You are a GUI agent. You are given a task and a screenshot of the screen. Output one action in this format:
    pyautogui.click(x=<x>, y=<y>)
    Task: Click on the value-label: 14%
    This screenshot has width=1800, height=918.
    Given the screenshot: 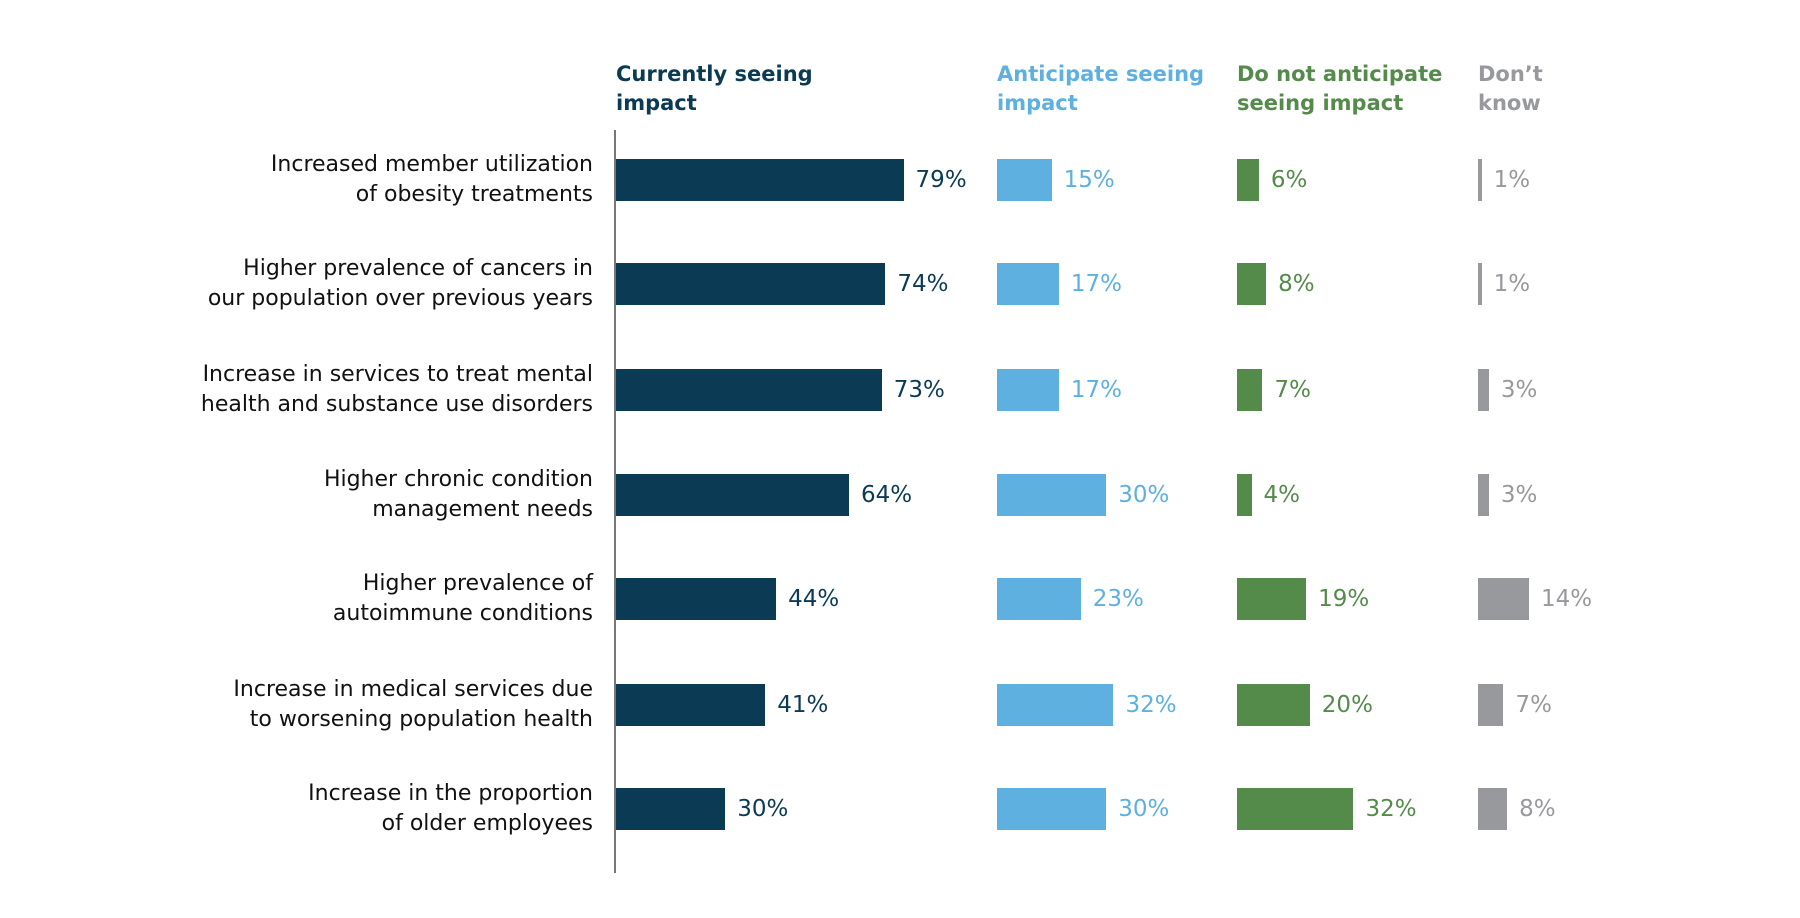 What is the action you would take?
    pyautogui.click(x=1566, y=599)
    